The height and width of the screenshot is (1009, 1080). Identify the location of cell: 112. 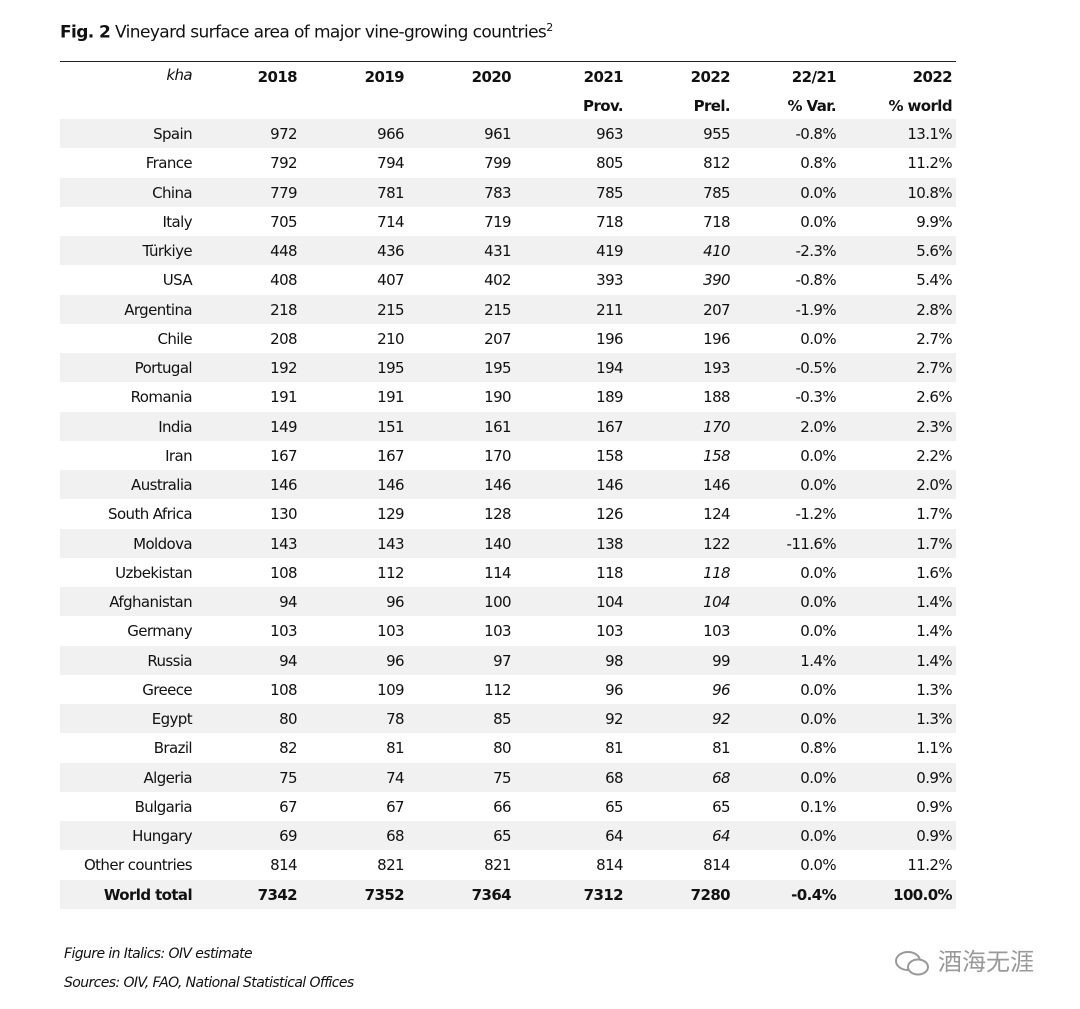
(390, 572).